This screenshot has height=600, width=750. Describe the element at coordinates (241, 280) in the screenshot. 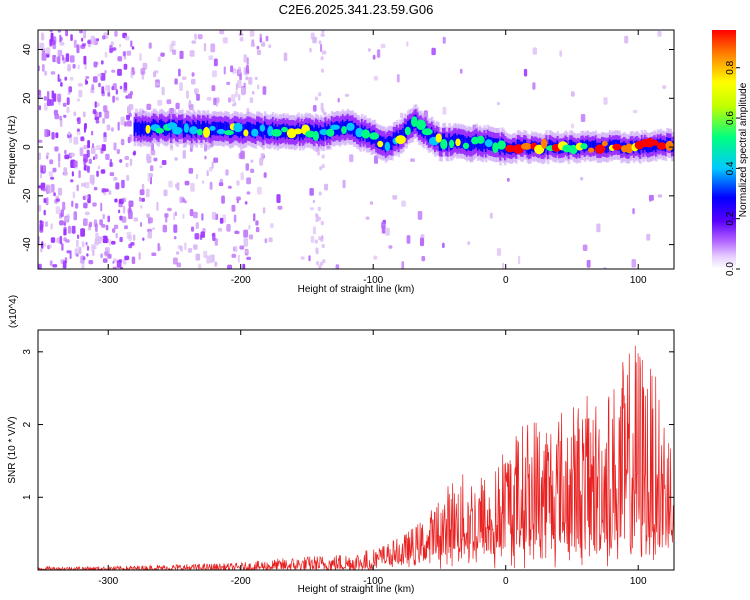

I see `x-tick-label: -200` at that location.